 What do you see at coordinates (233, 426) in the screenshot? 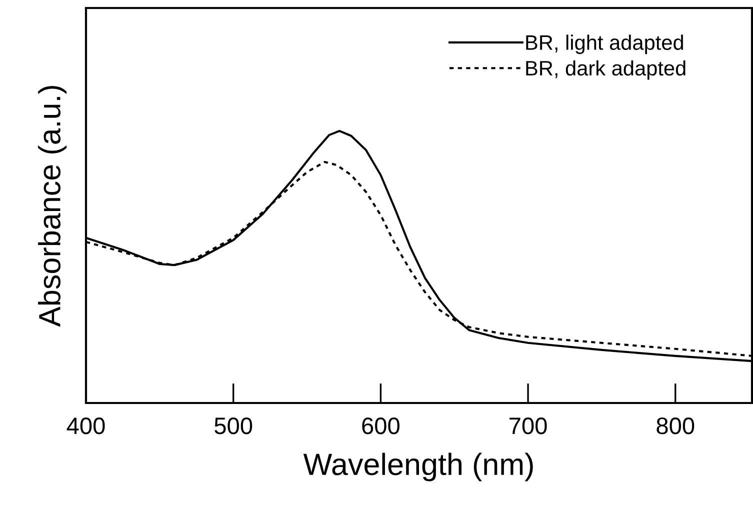
I see `x-tick-label: 500` at bounding box center [233, 426].